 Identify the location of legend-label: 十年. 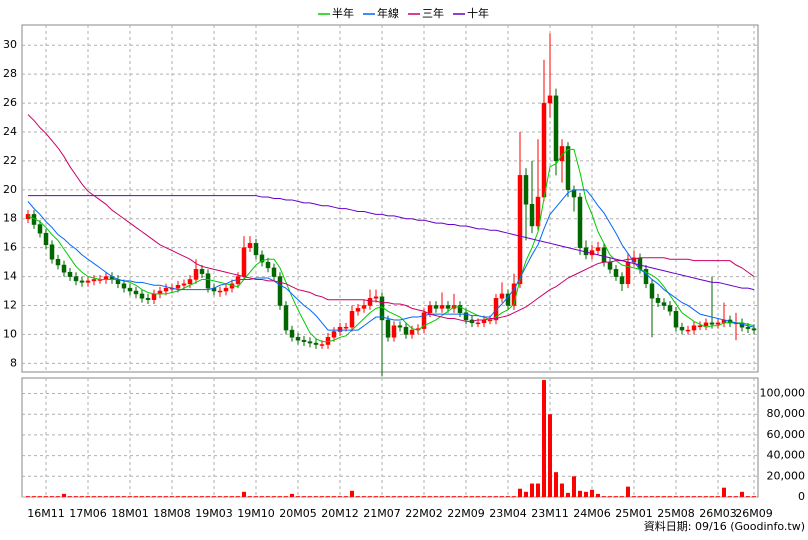
(478, 13).